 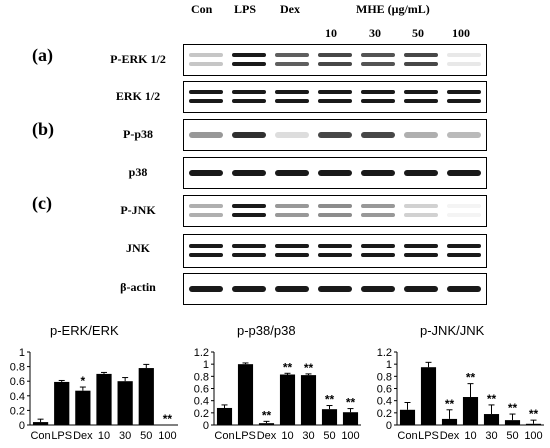 What do you see at coordinates (375, 33) in the screenshot?
I see `conc-label-30: 30` at bounding box center [375, 33].